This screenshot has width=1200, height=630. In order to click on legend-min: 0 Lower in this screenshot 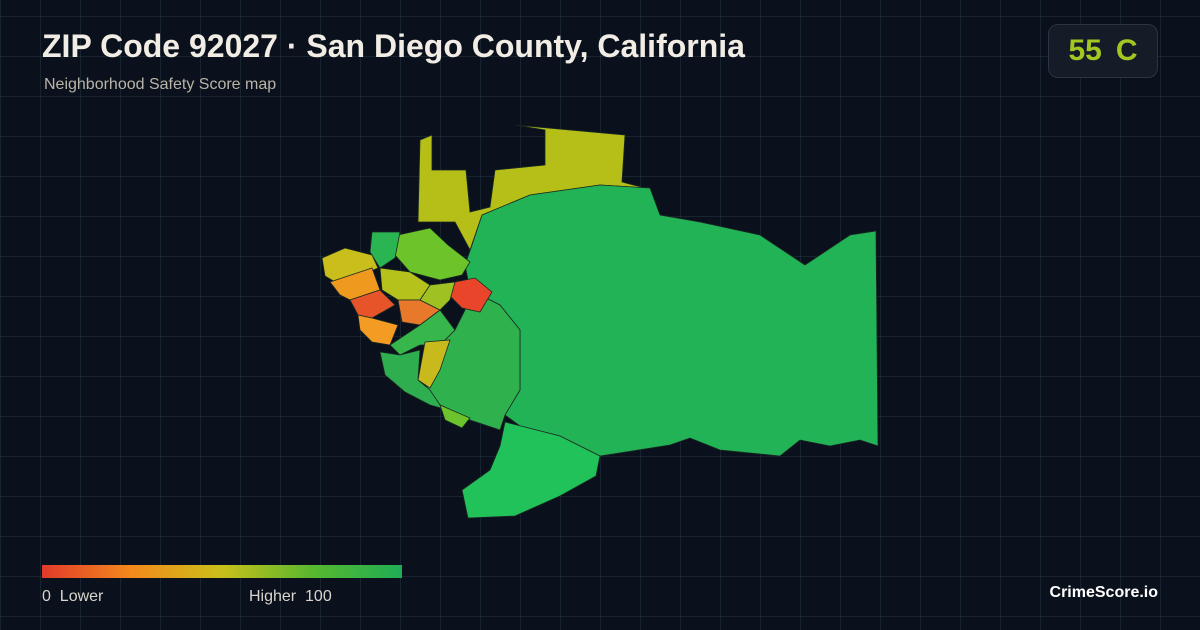, I will do `click(72, 597)`.